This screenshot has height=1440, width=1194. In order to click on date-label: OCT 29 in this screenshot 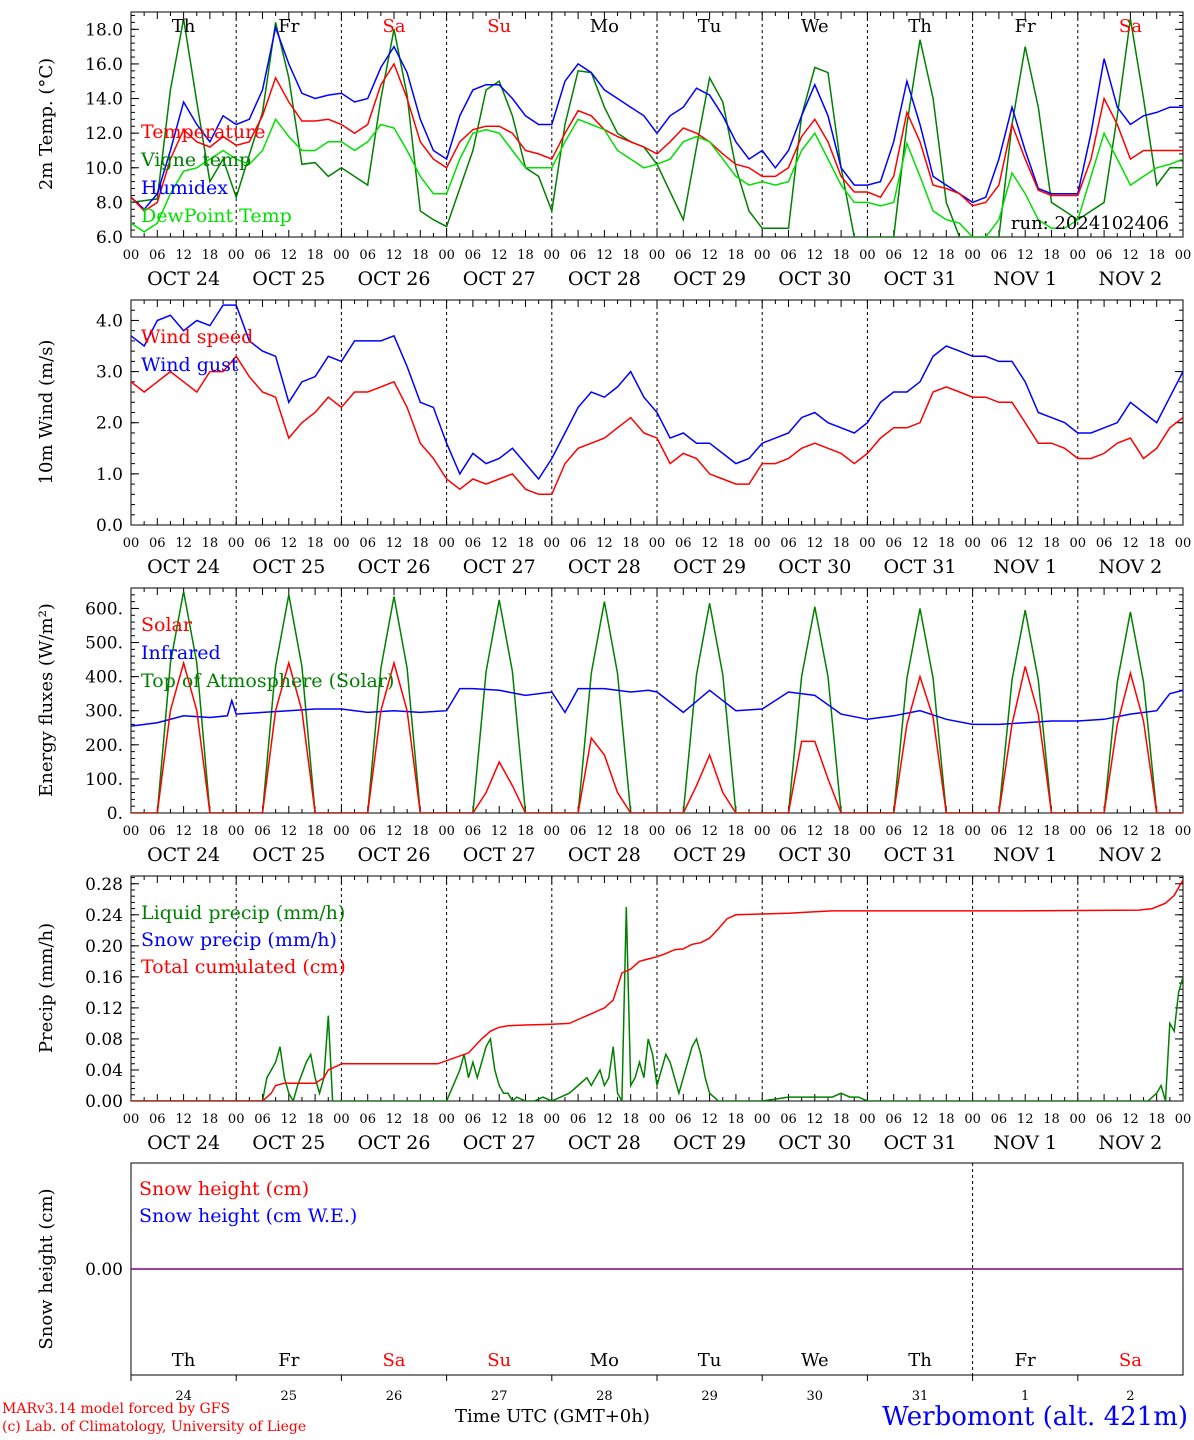, I will do `click(709, 855)`.